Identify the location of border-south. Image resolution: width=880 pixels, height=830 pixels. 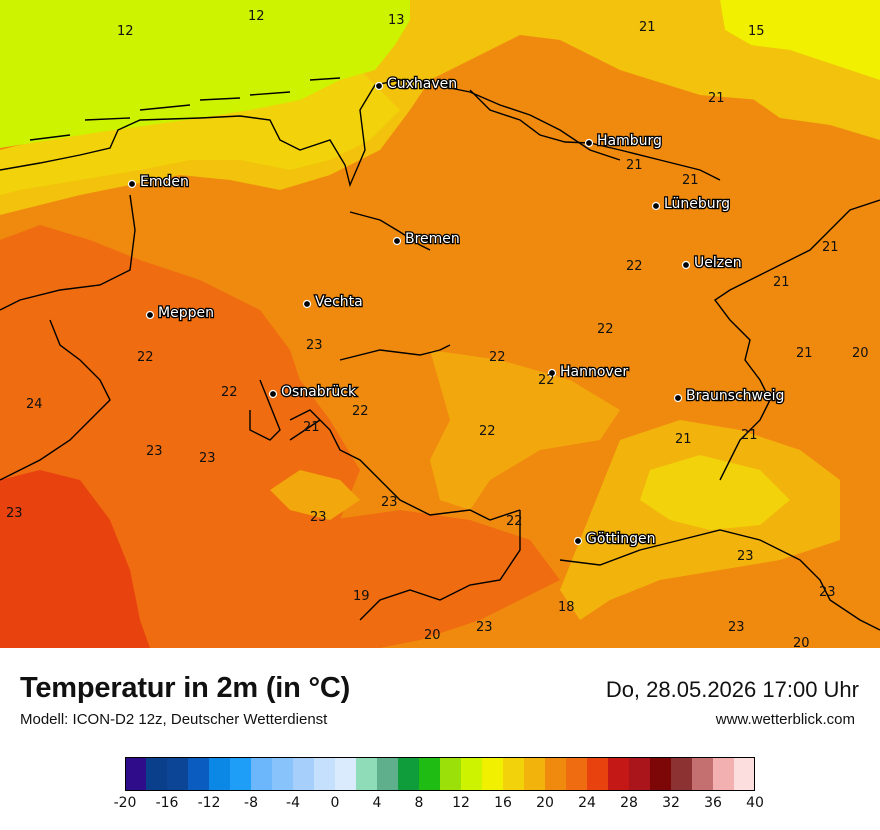
(619, 570).